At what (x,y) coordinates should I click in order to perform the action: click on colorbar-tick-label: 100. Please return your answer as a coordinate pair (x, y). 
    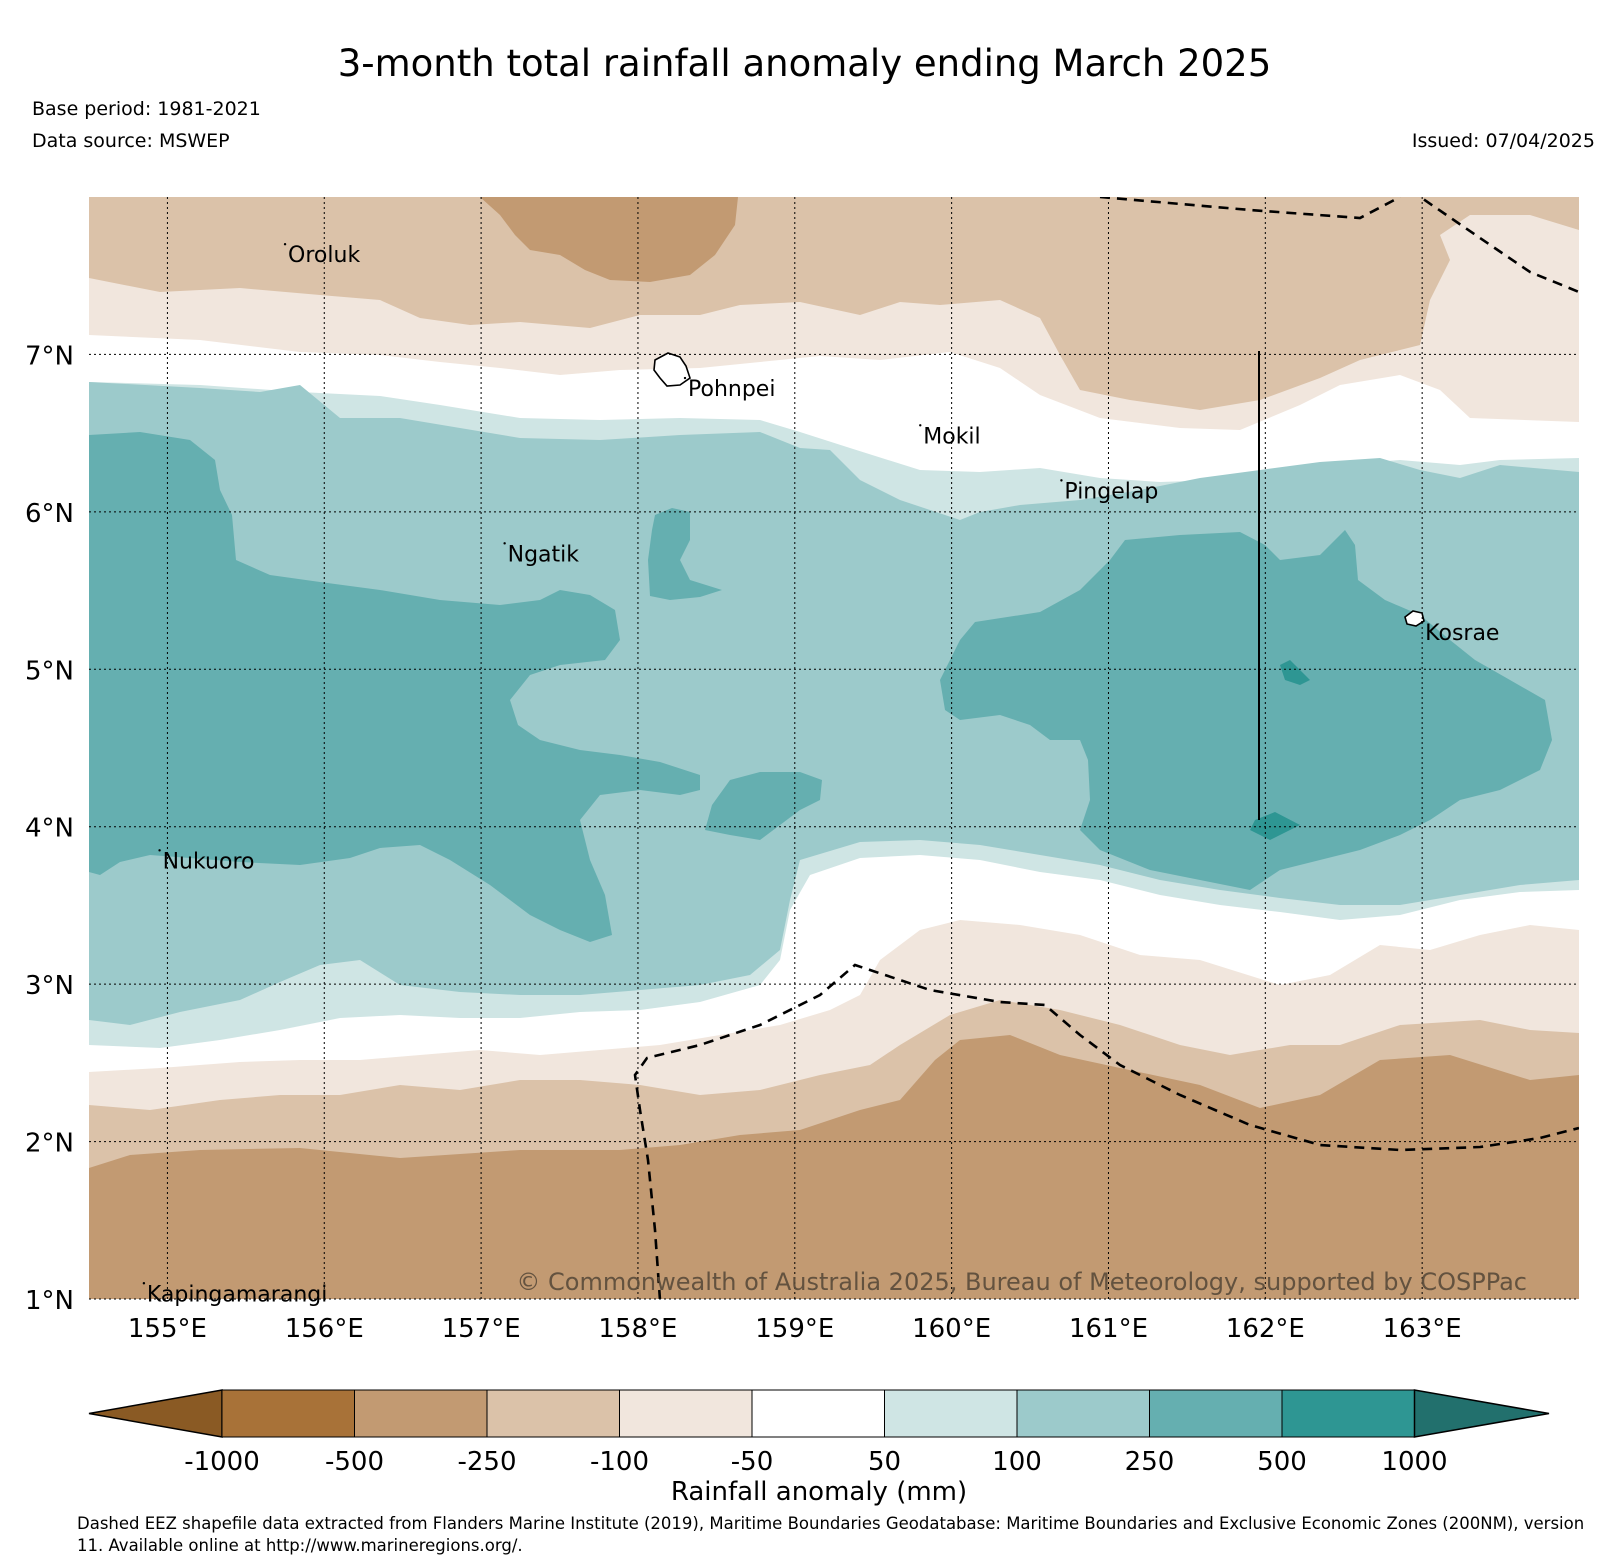
    Looking at the image, I should click on (1017, 1462).